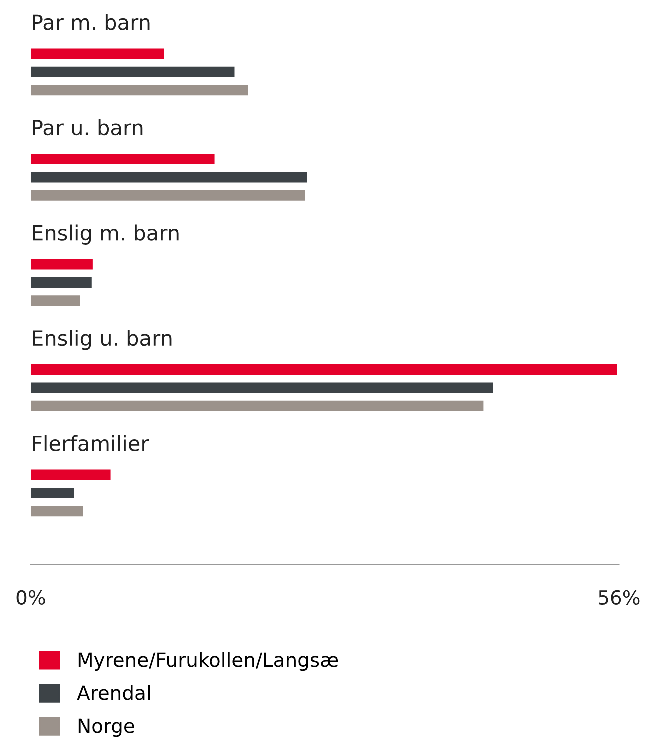 This screenshot has height=755, width=645. Describe the element at coordinates (102, 340) in the screenshot. I see `y-tick-label: Enslig u. barn` at that location.